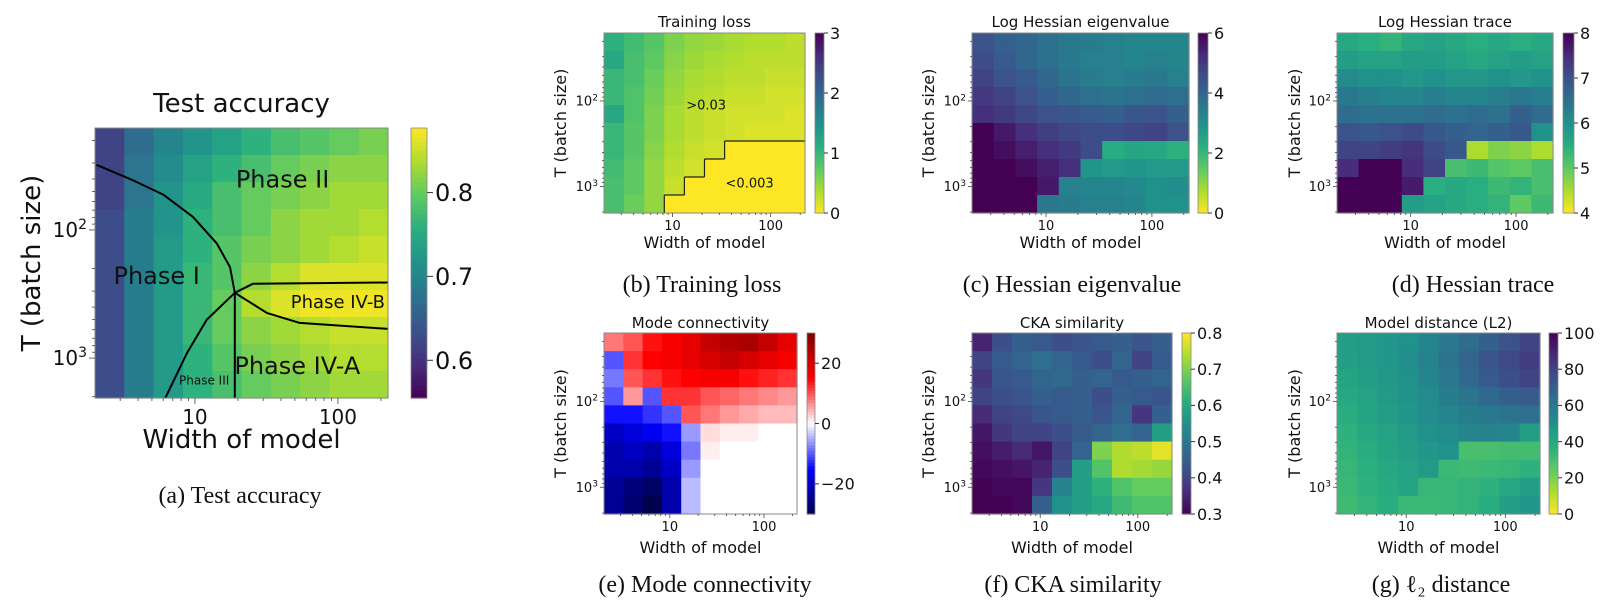  I want to click on heatmap-cells, so click(1439, 424).